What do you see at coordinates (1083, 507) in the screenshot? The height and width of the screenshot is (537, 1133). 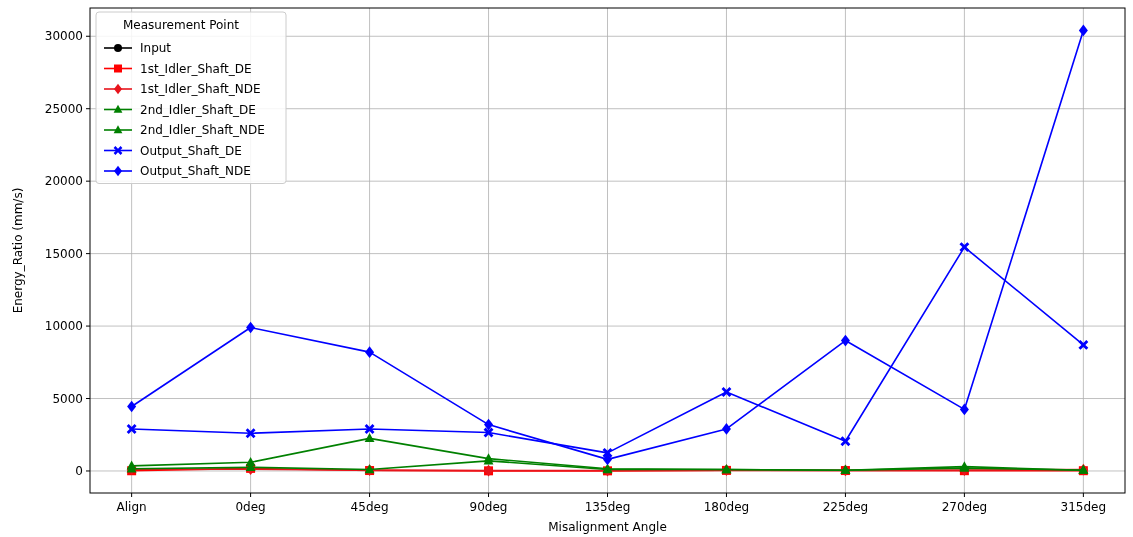 I see `x-tick-label: 315deg` at bounding box center [1083, 507].